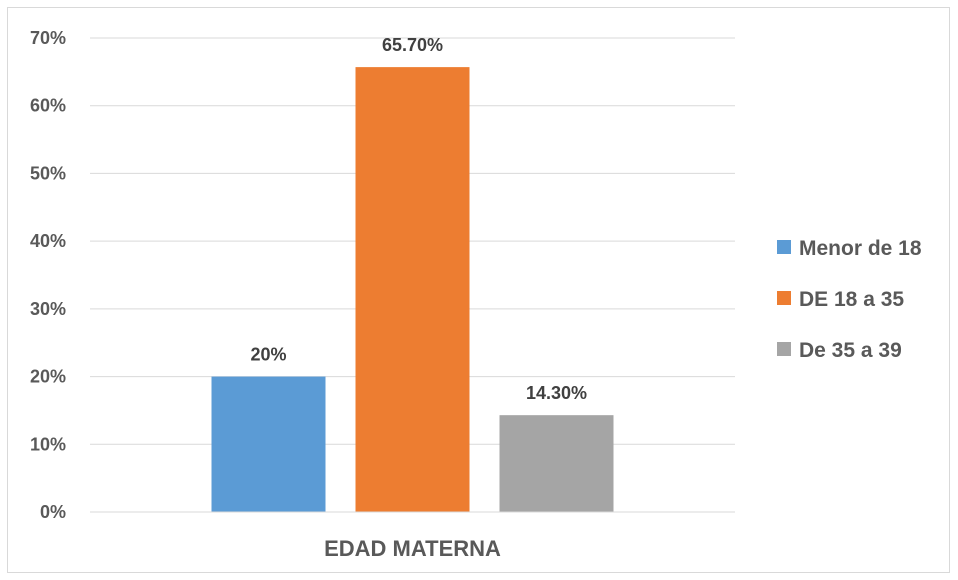  I want to click on legend: Menor de 18 DE 18 a 35 De 35 a 39, so click(849, 299).